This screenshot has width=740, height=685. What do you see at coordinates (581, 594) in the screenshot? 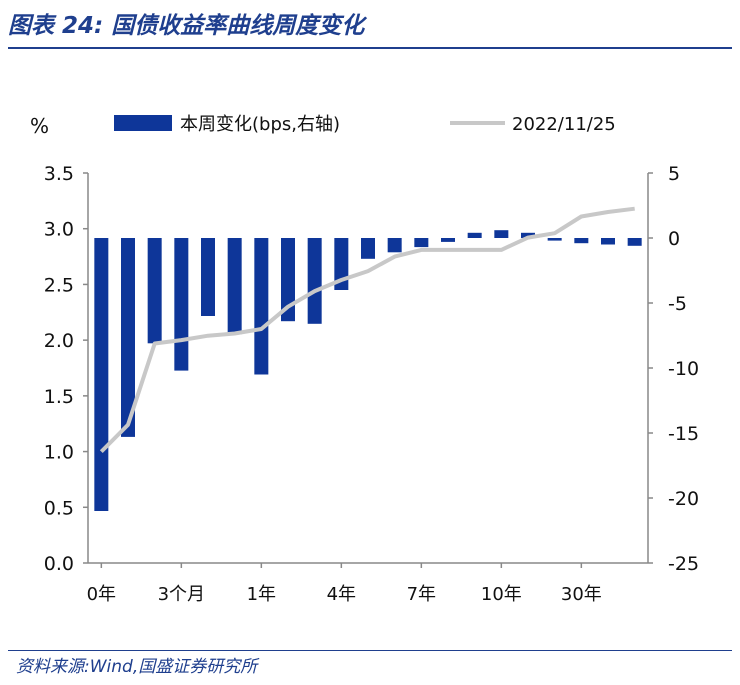
I see `x-tick-label: 30年` at bounding box center [581, 594].